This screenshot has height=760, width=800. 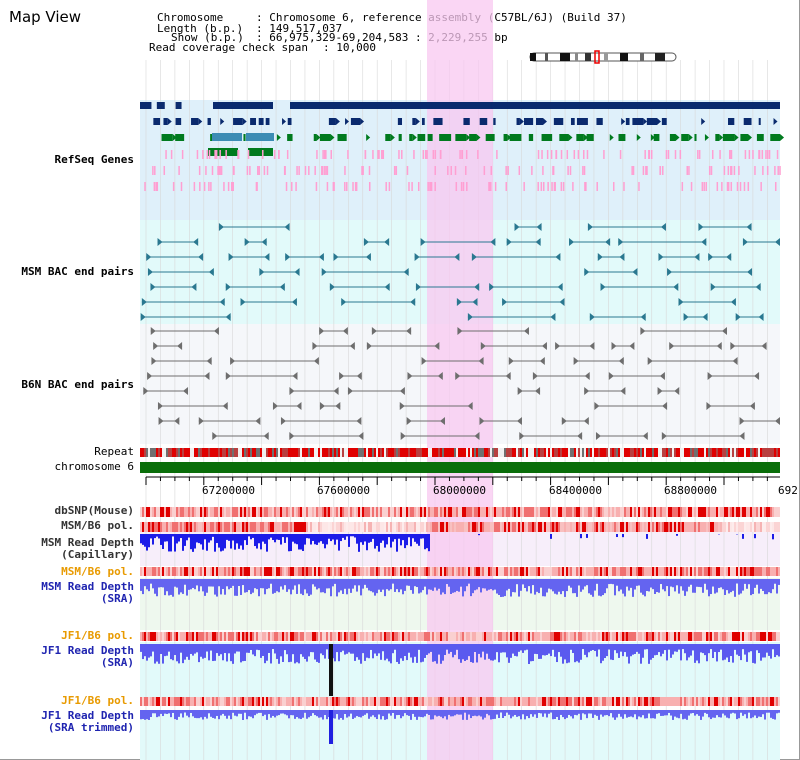 What do you see at coordinates (644, 105) in the screenshot?
I see `gene-arrow-icon` at bounding box center [644, 105].